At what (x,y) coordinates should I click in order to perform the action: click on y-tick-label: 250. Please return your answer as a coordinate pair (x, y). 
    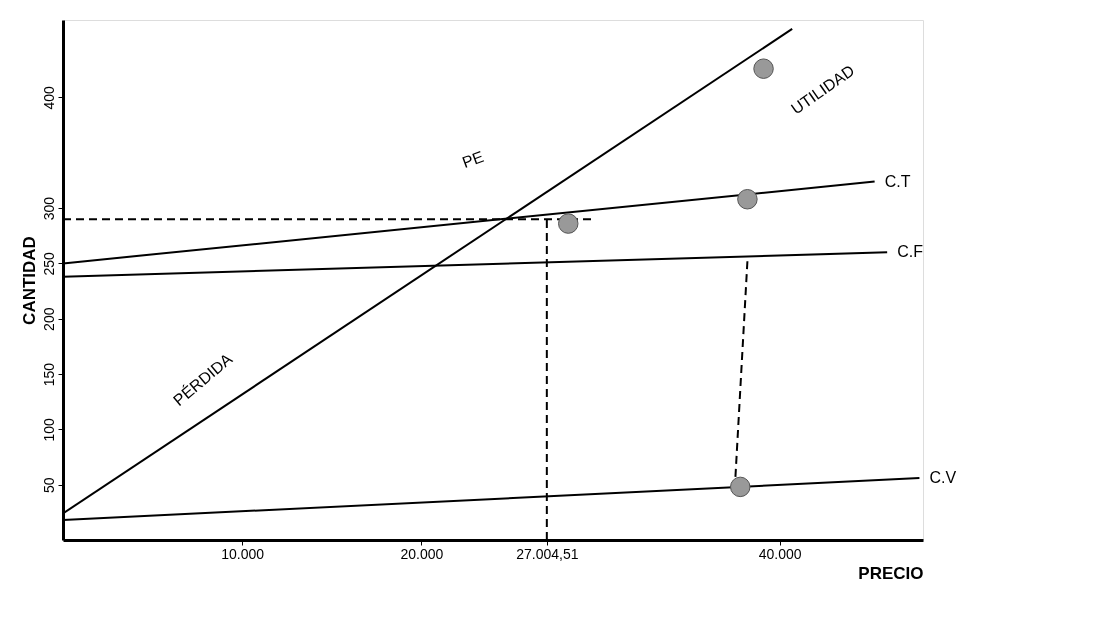
    Looking at the image, I should click on (48, 264).